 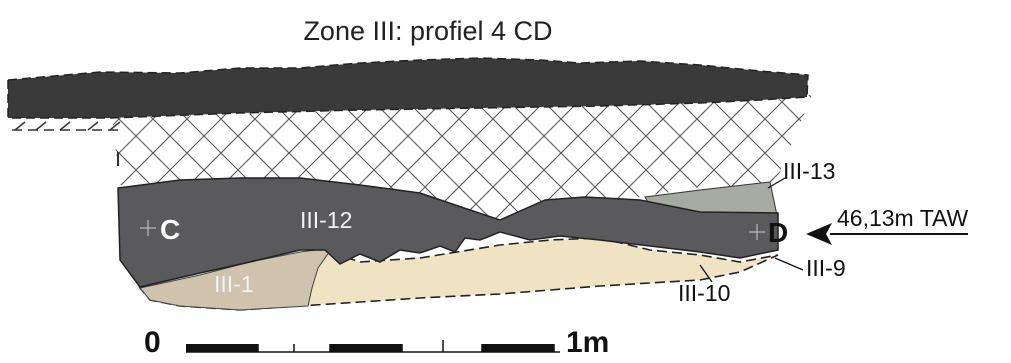 I want to click on layer-label-iii-9: III-9, so click(x=826, y=268).